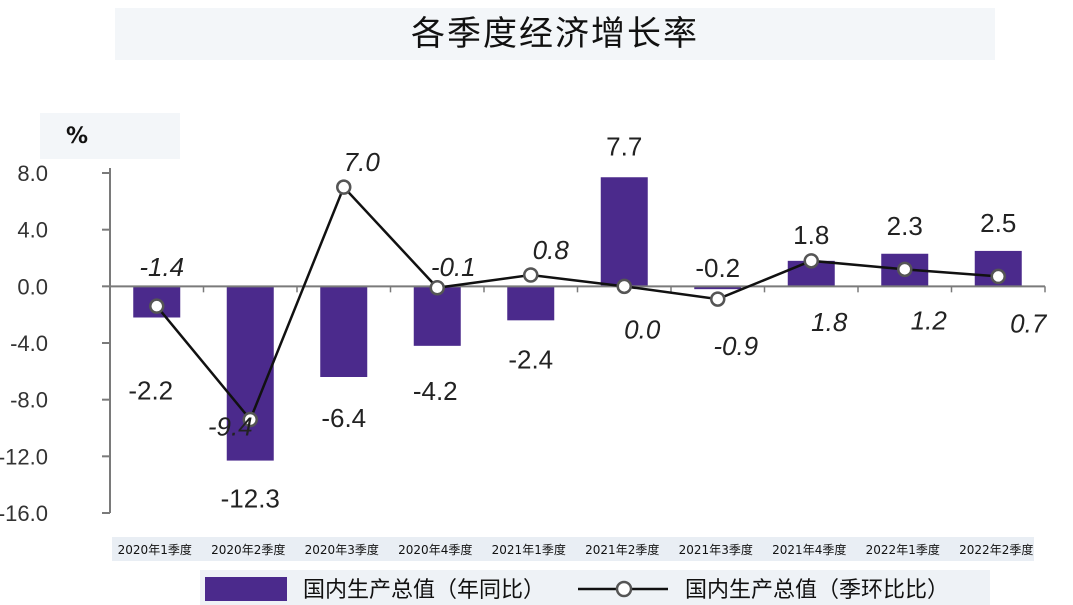 The image size is (1073, 605). Describe the element at coordinates (735, 346) in the screenshot. I see `line-data-label: -0.9` at that location.